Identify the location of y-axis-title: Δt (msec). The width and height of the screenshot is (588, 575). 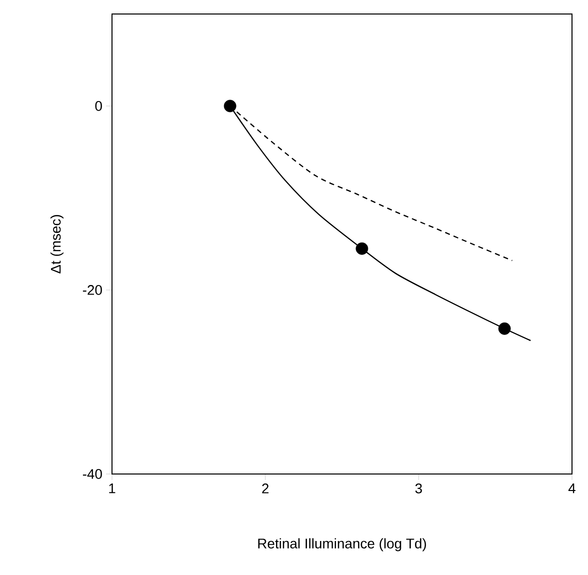
(57, 244).